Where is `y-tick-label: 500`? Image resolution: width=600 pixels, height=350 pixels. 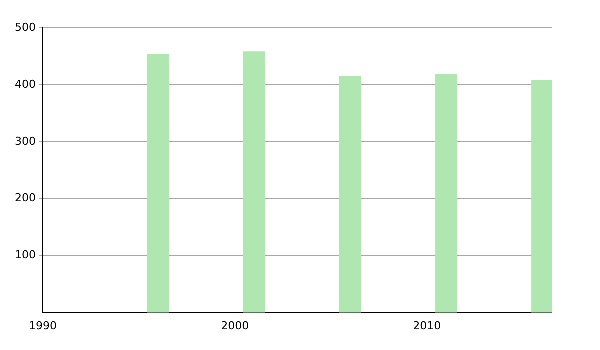
y-tick-label: 500 is located at coordinates (25, 27).